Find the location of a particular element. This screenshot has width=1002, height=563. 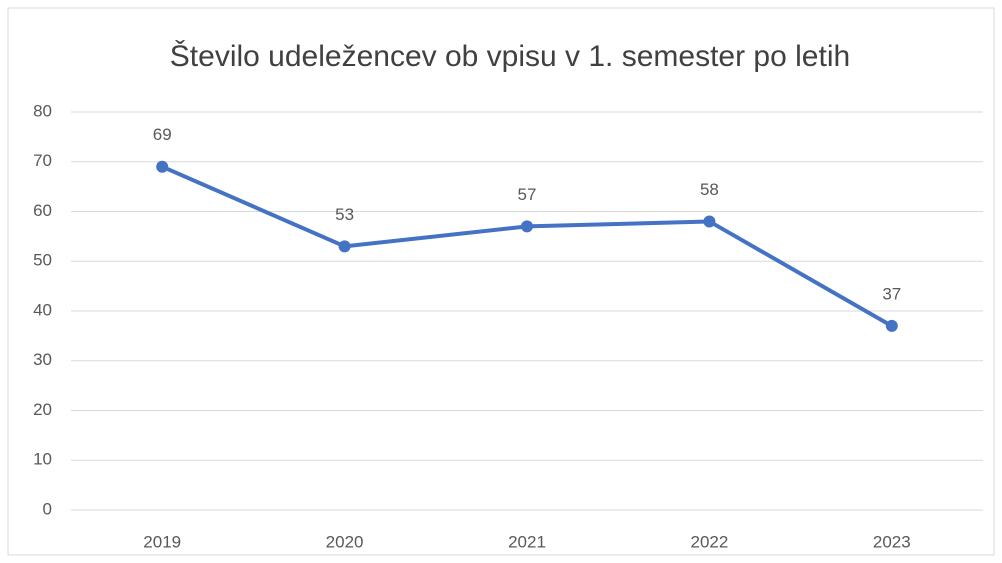

x-tick-label: 2020 is located at coordinates (345, 541).